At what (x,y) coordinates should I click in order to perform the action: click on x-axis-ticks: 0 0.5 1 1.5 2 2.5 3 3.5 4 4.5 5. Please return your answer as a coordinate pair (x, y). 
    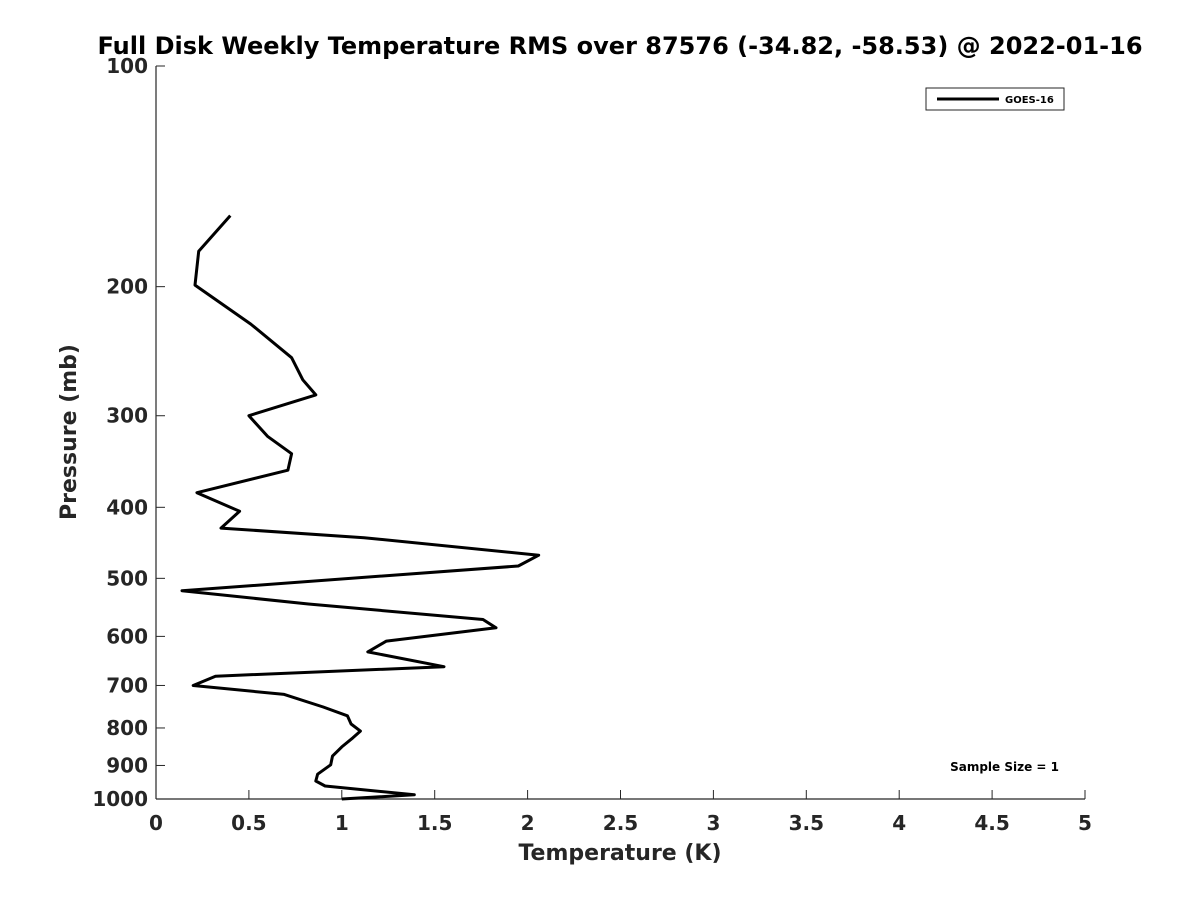
    Looking at the image, I should click on (620, 812).